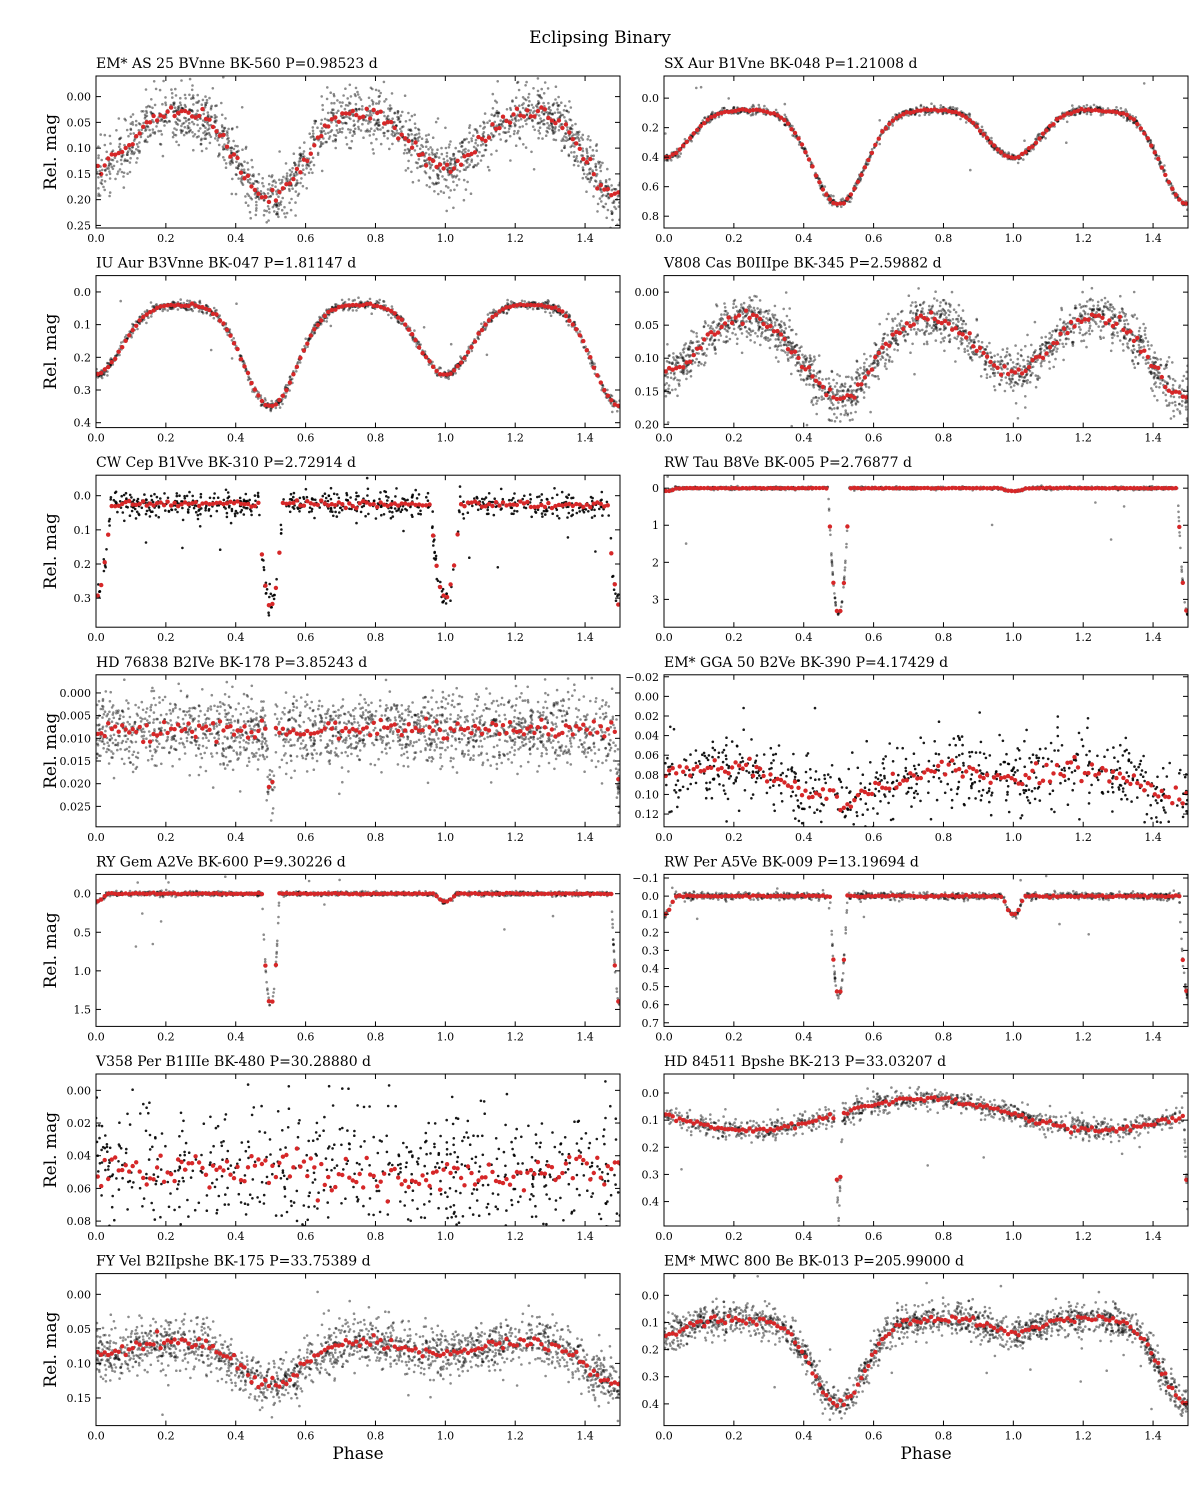 This screenshot has height=1505, width=1200. I want to click on y-axis-label: Rel. mag, so click(51, 152).